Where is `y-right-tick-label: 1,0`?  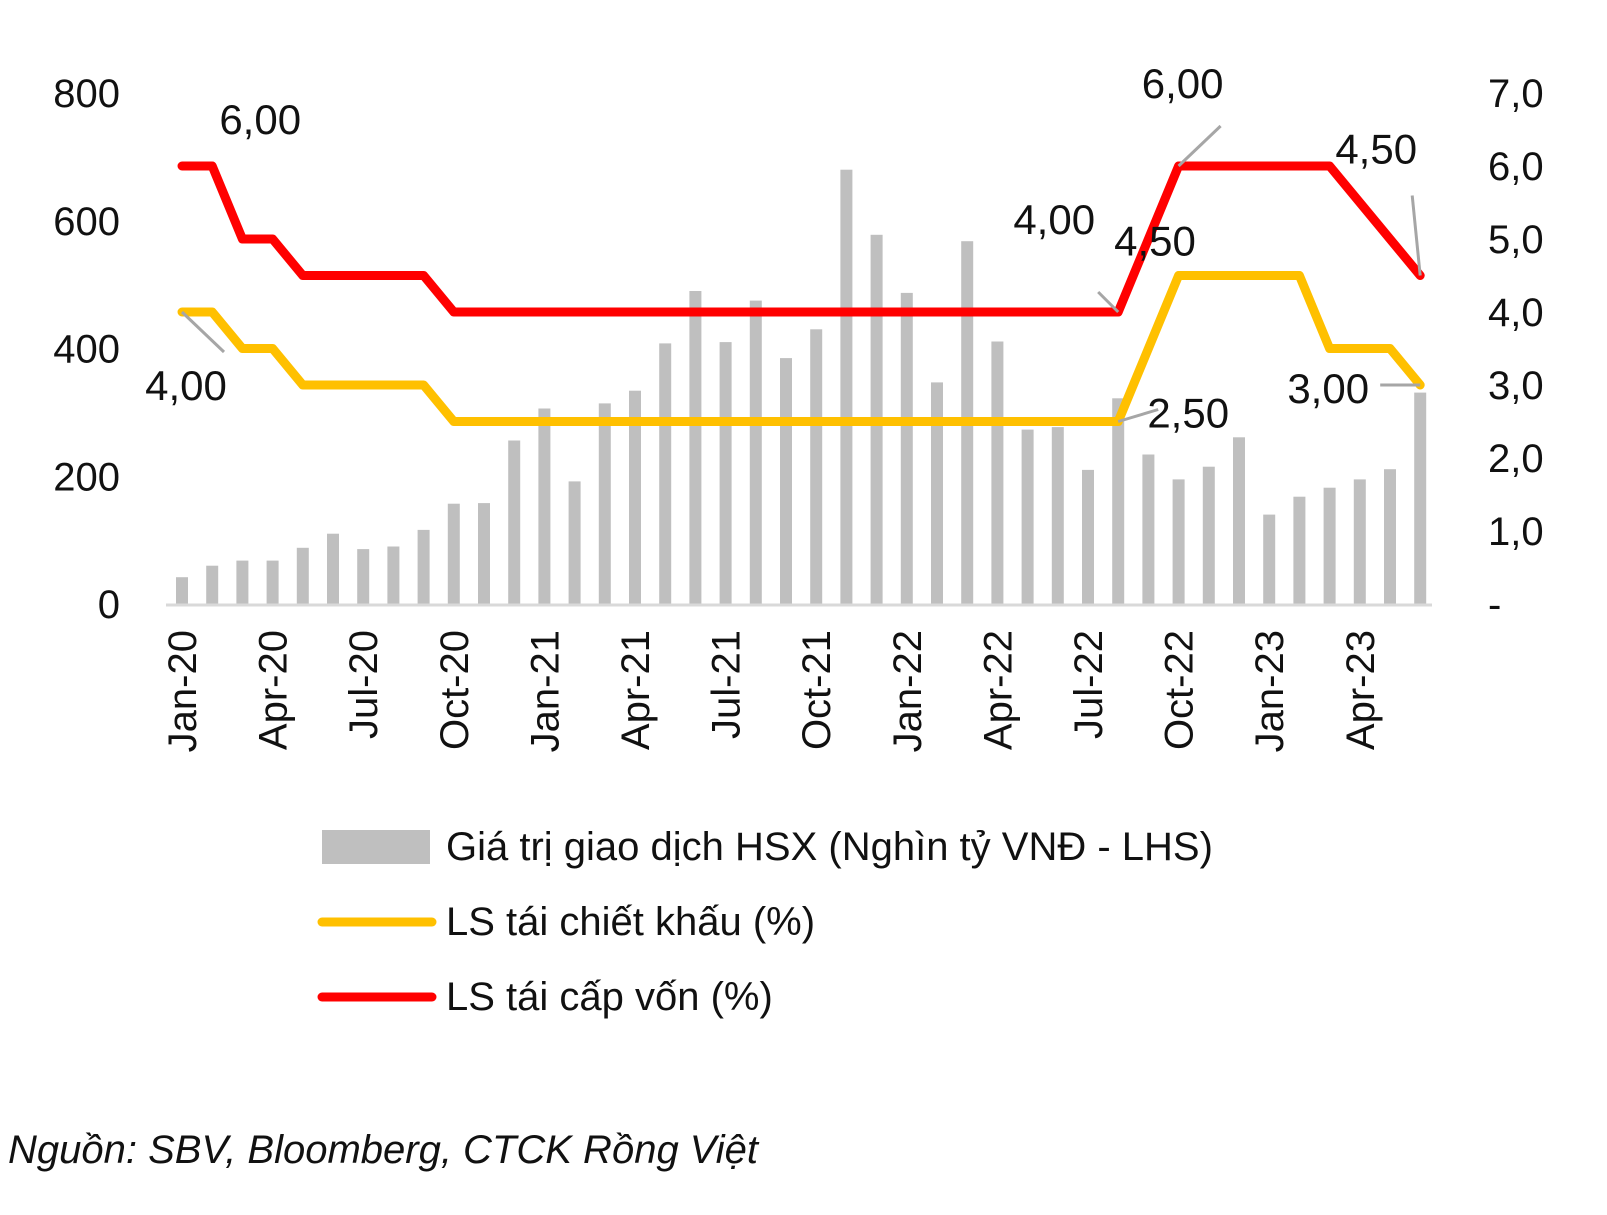 y-right-tick-label: 1,0 is located at coordinates (1516, 532).